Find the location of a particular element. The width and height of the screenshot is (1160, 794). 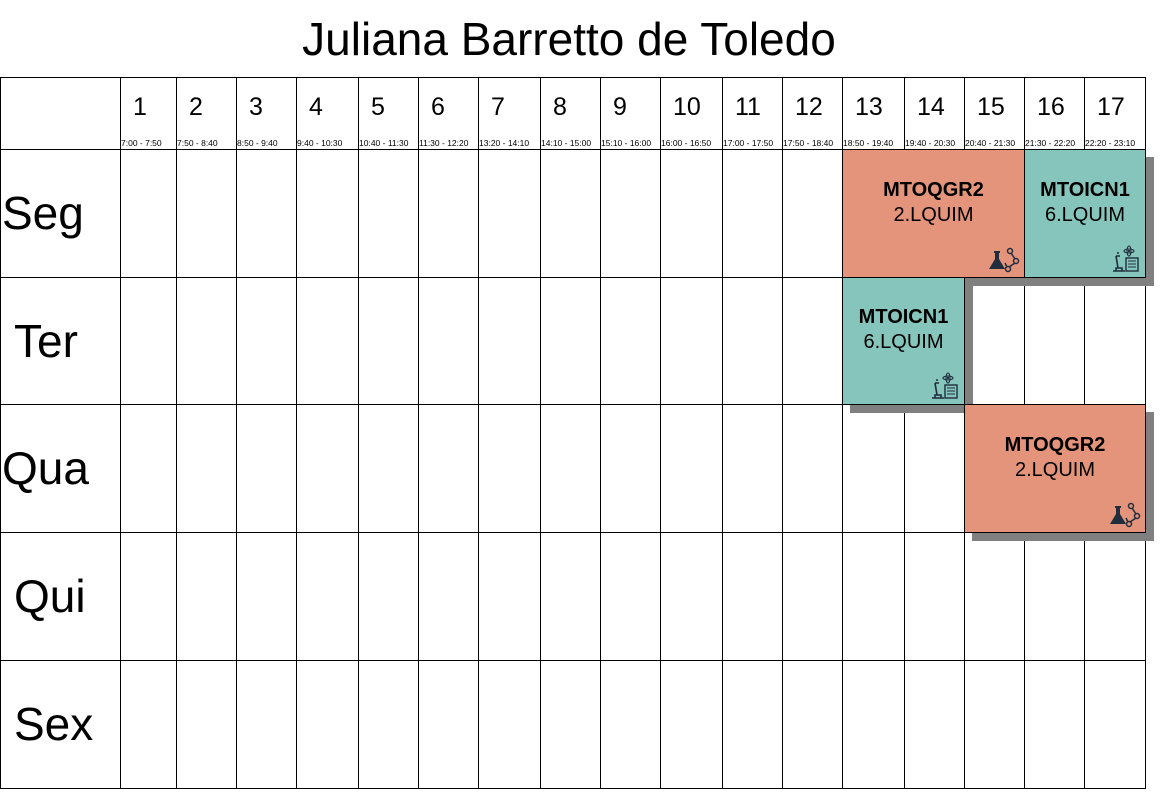

slot-time-range: 21:30 - 22:20 is located at coordinates (1050, 143).